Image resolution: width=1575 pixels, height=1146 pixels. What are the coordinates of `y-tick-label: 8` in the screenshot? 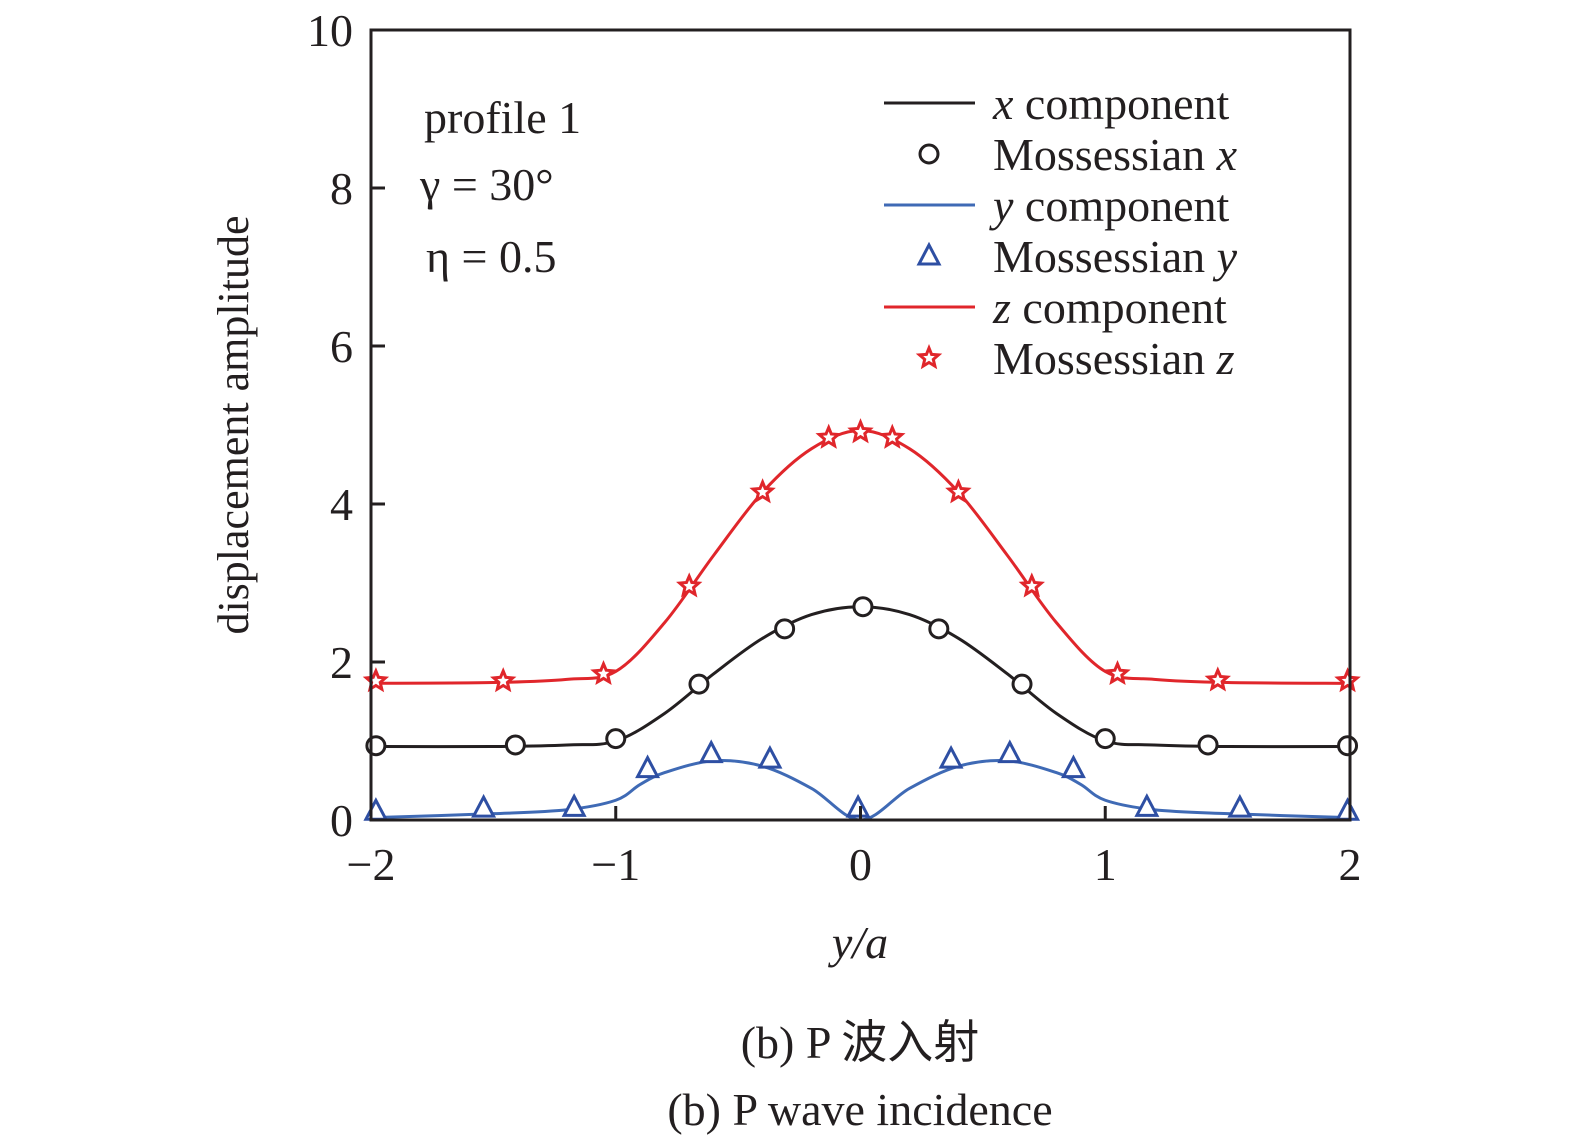 It's located at (341, 188).